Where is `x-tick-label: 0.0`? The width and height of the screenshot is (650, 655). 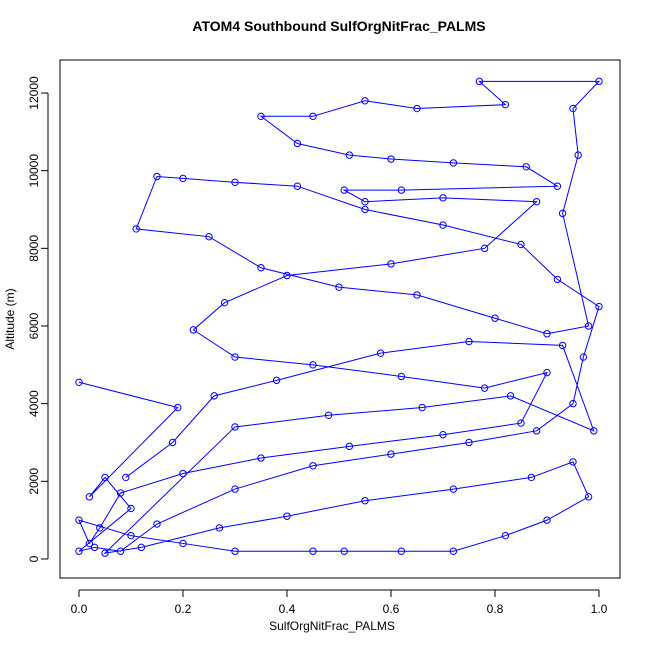 x-tick-label: 0.0 is located at coordinates (79, 609).